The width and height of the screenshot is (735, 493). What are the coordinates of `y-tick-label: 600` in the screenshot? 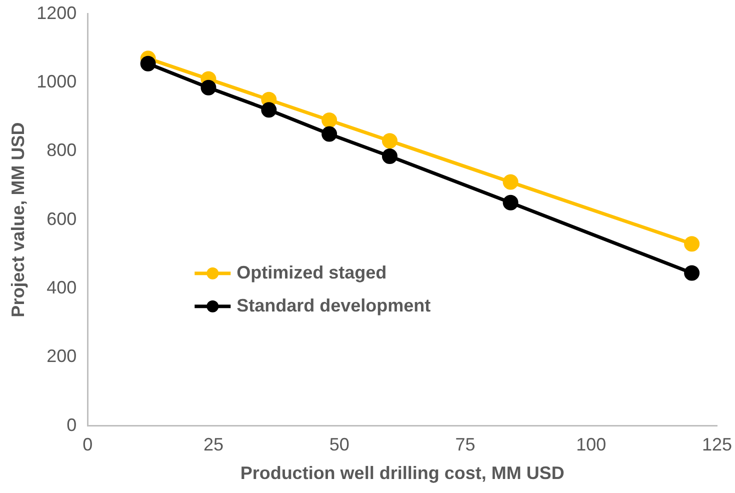 It's located at (61, 218).